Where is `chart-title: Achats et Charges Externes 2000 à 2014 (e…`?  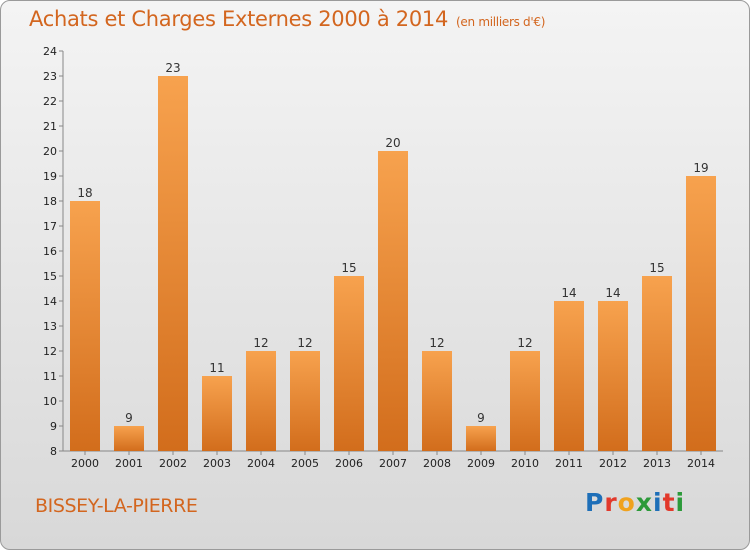 chart-title: Achats et Charges Externes 2000 à 2014 (e… is located at coordinates (287, 19).